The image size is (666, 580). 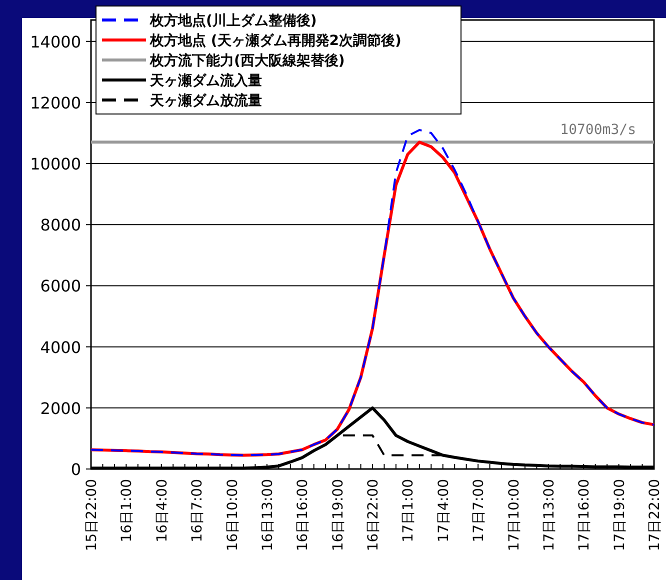 I want to click on y-tick-label: 12000, so click(x=55, y=102).